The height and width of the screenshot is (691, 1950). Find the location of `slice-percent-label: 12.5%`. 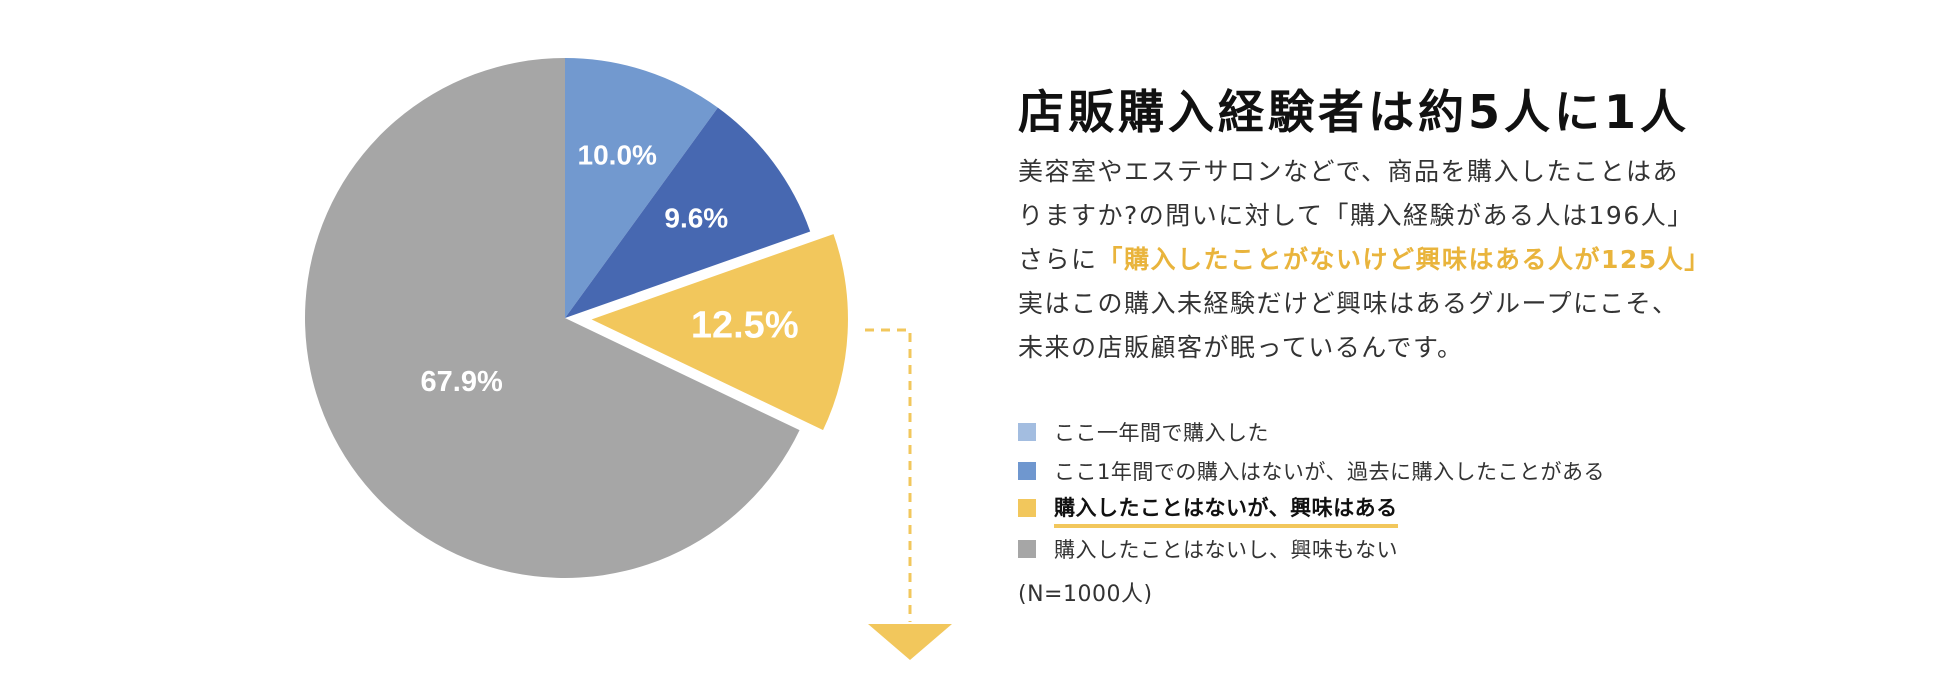

slice-percent-label: 12.5% is located at coordinates (745, 326).